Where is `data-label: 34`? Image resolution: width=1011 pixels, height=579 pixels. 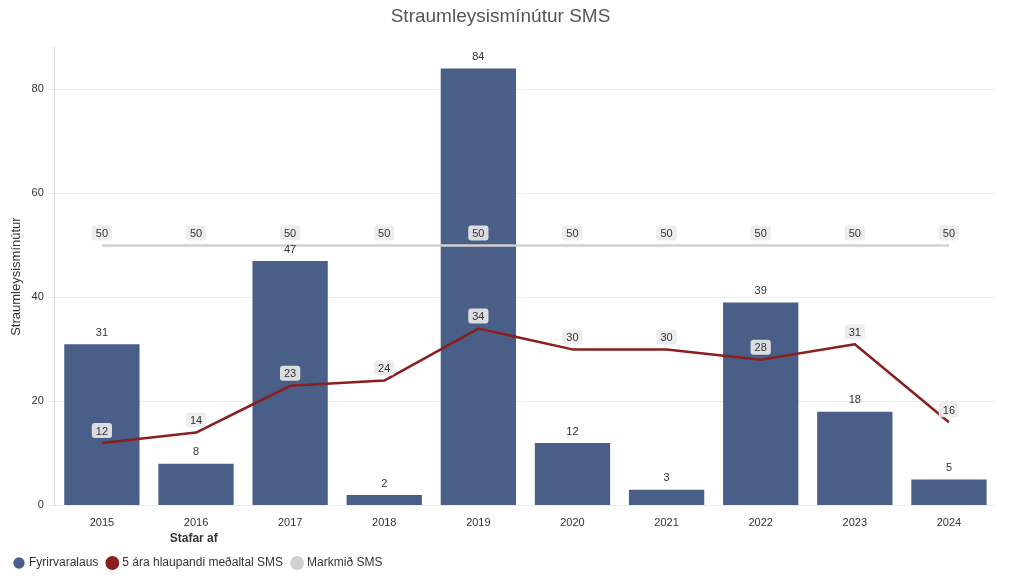 data-label: 34 is located at coordinates (478, 316).